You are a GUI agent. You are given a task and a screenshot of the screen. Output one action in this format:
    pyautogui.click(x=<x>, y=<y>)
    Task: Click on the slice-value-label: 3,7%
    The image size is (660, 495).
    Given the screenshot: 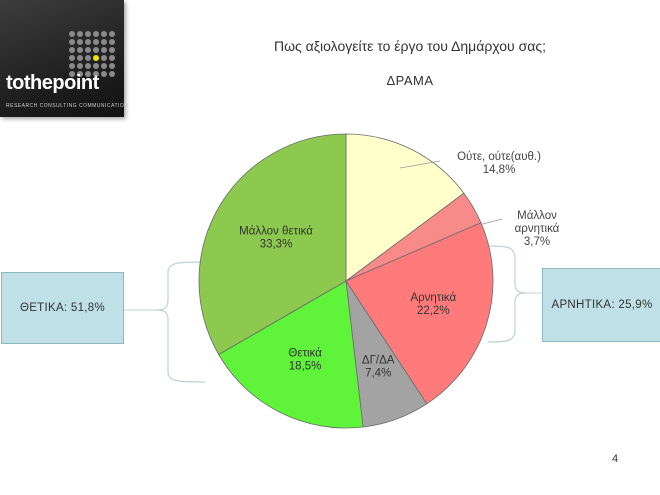 What is the action you would take?
    pyautogui.click(x=537, y=242)
    